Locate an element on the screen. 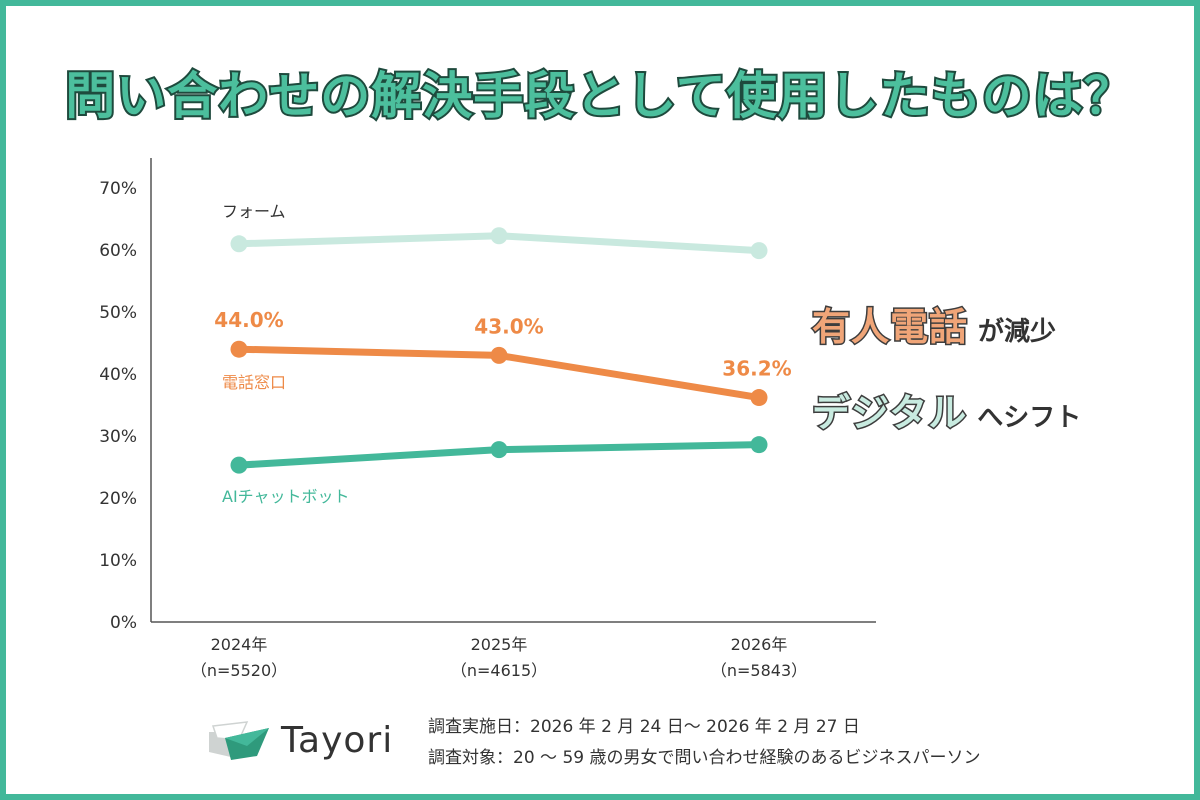 This screenshot has width=1200, height=800. callout-phone-small: が減少 is located at coordinates (1017, 332).